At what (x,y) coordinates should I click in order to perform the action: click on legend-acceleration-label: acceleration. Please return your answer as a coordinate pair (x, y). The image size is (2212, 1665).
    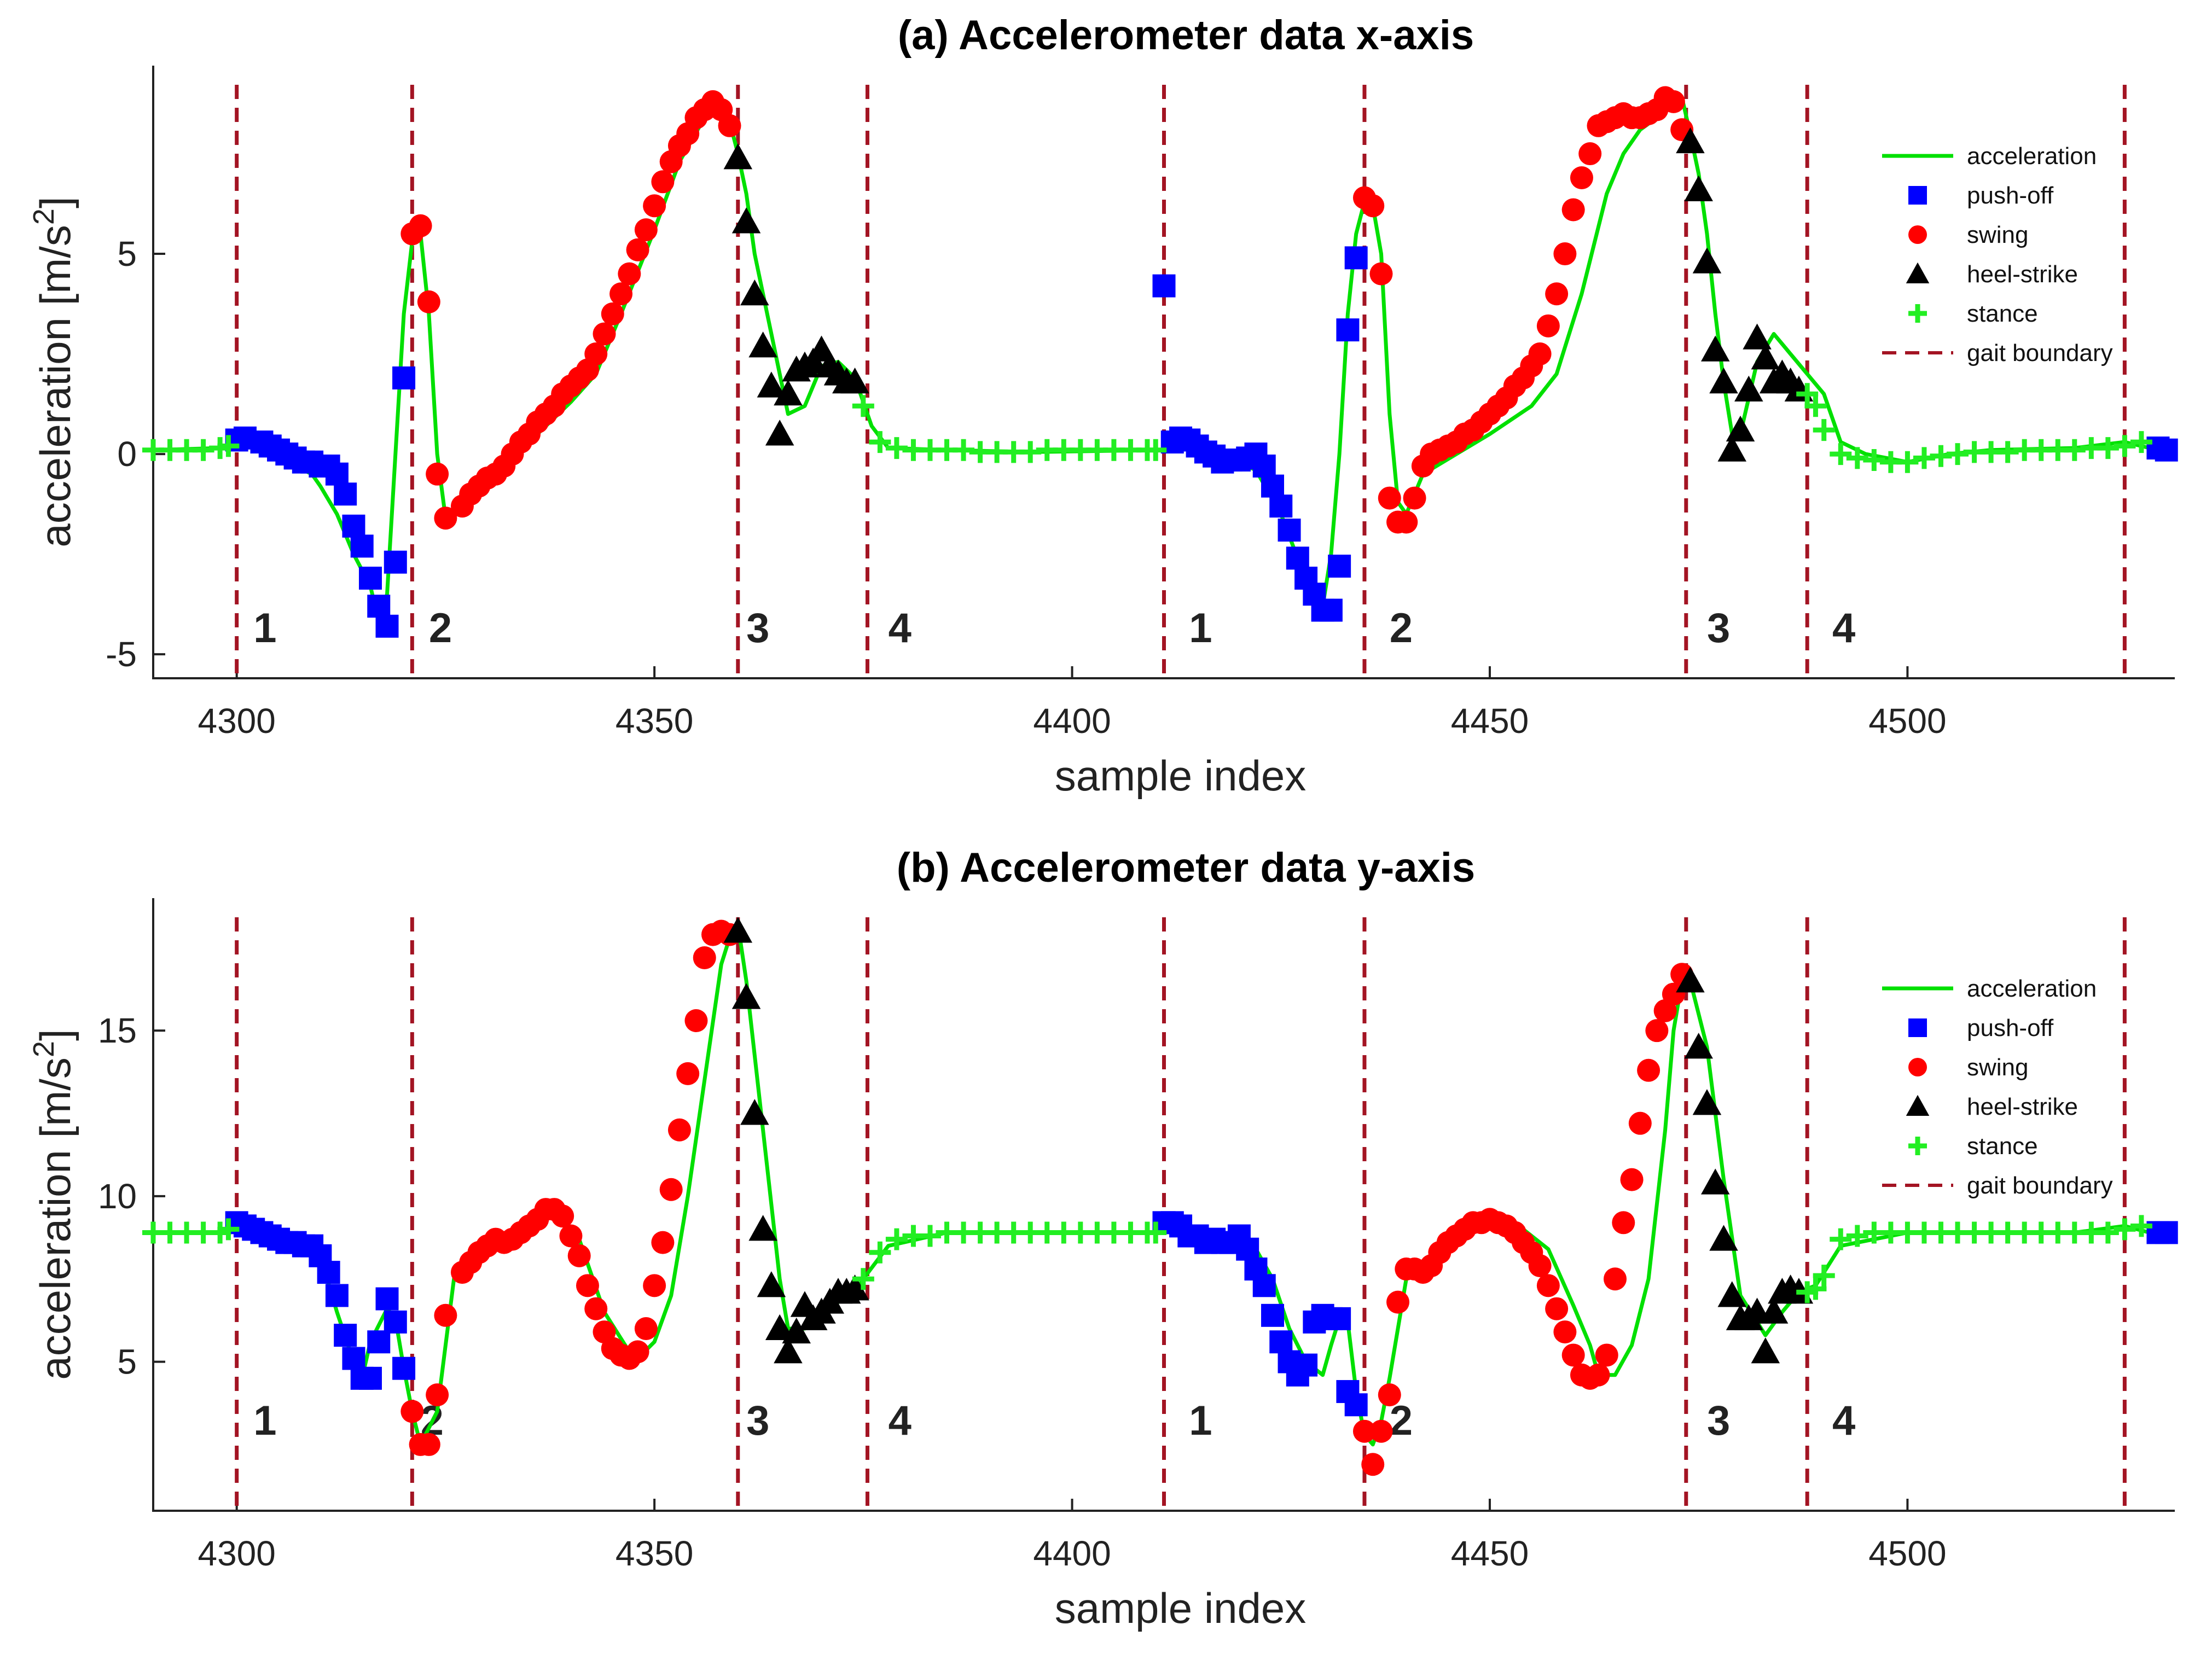
    Looking at the image, I should click on (2032, 156).